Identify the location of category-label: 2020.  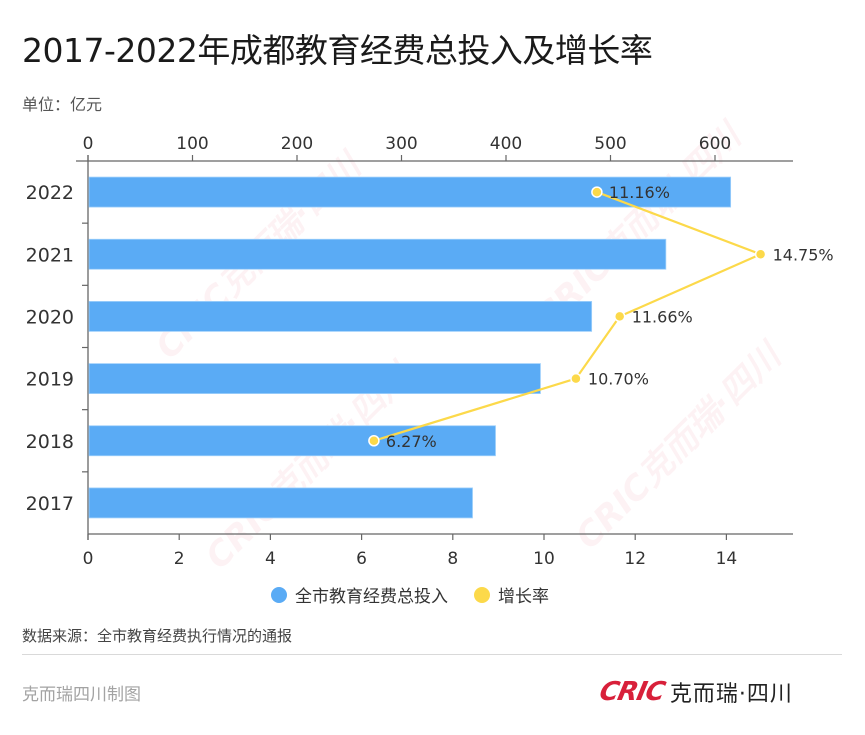
(50, 317).